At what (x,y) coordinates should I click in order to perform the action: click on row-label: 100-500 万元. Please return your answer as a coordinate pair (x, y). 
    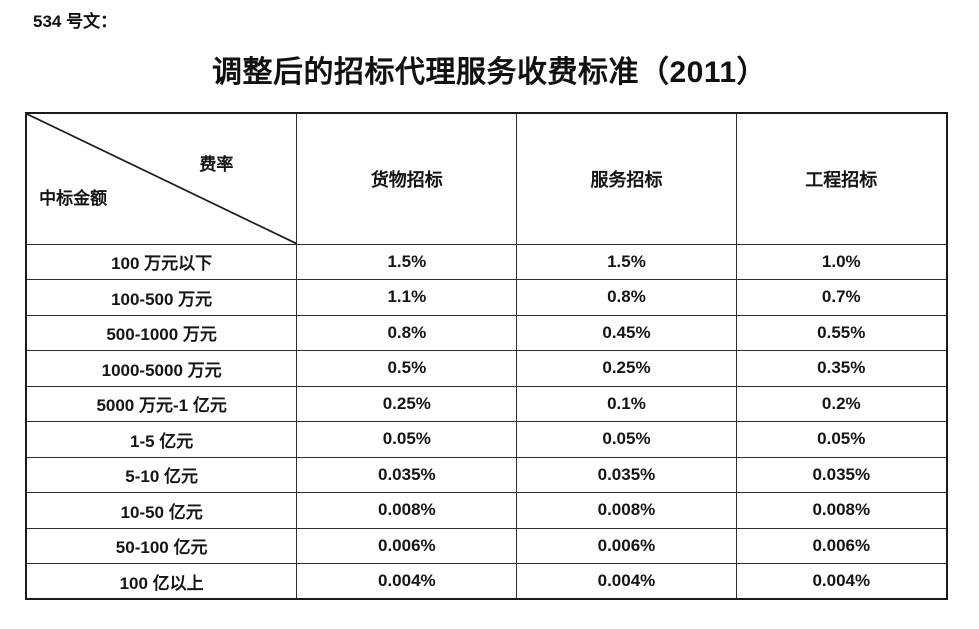
    Looking at the image, I should click on (161, 297).